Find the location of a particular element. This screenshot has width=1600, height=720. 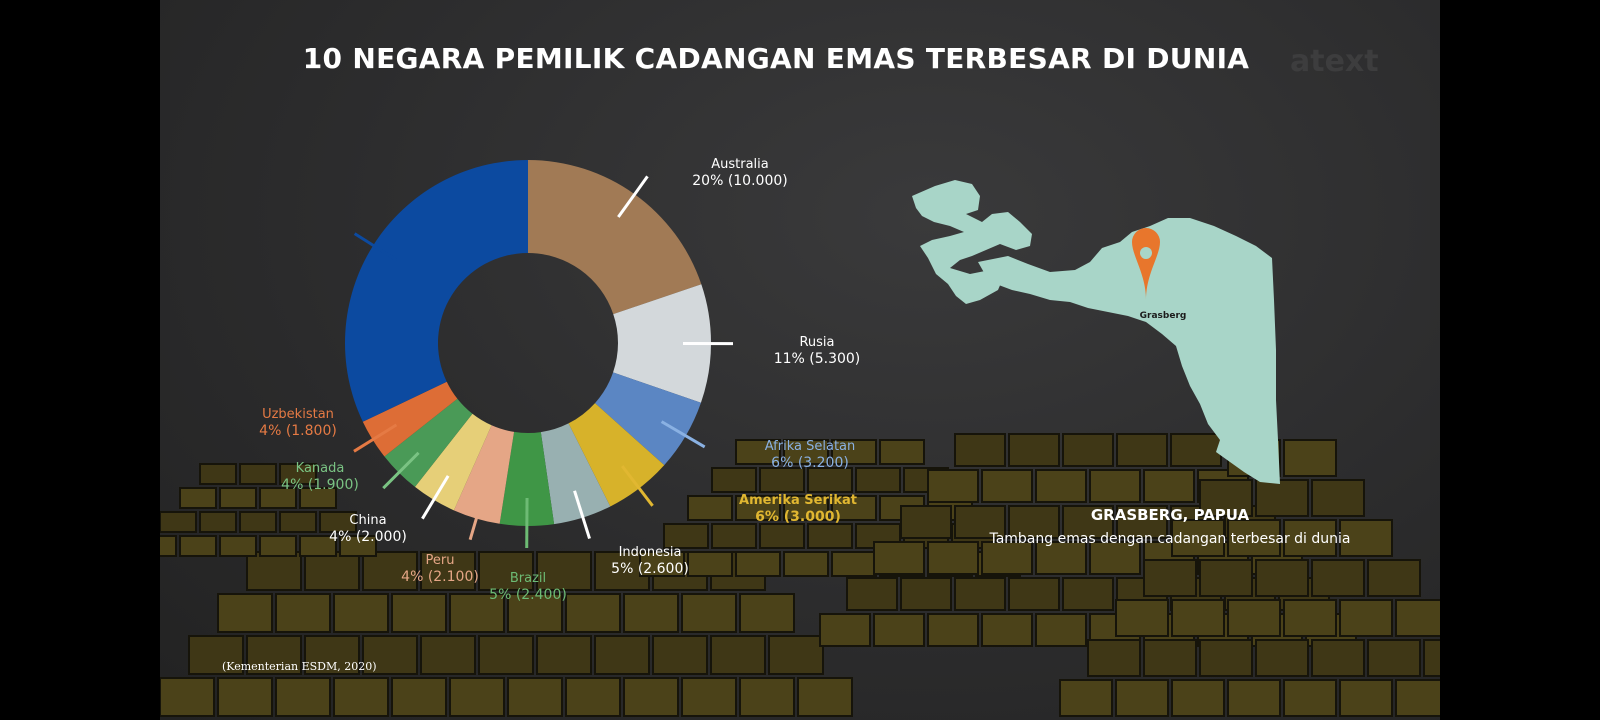

slice-label-name: China is located at coordinates (368, 520).